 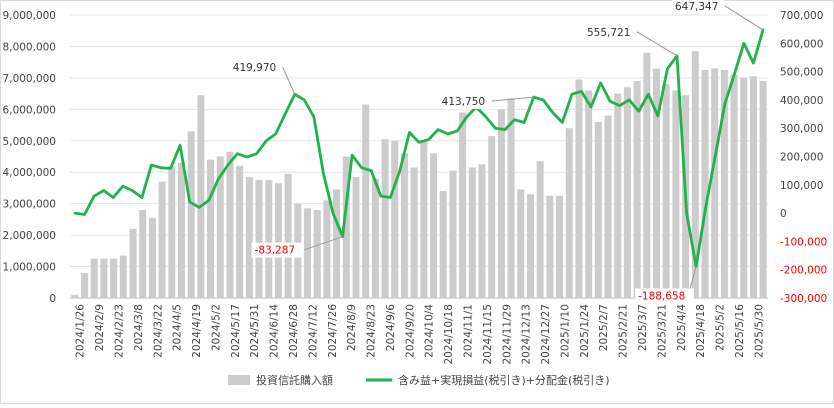 I want to click on left-tick-label: 6,000,000, so click(x=29, y=110).